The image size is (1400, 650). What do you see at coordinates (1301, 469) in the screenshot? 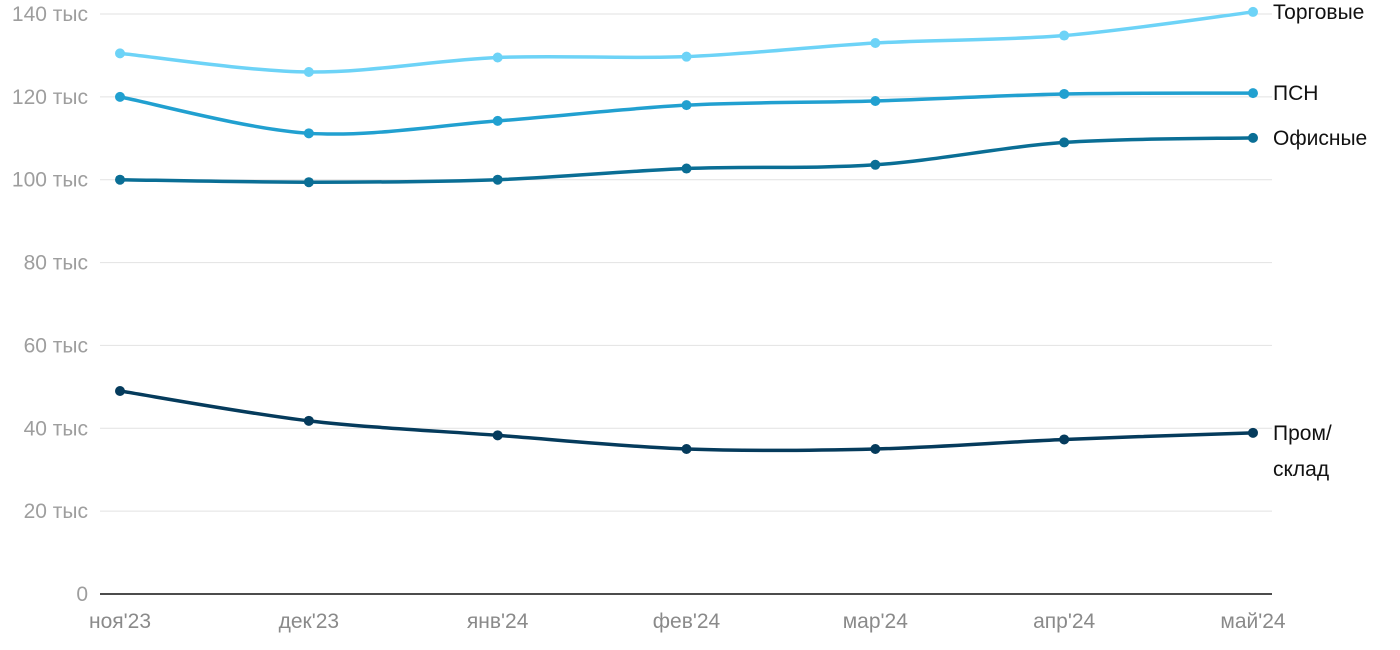
I see `series-label-line: склад` at bounding box center [1301, 469].